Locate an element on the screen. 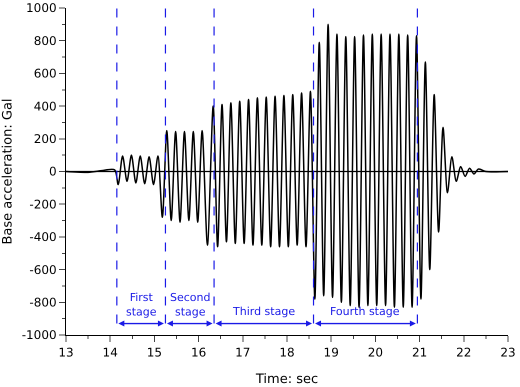 This screenshot has height=387, width=520. annotation: Fourth stage is located at coordinates (365, 311).